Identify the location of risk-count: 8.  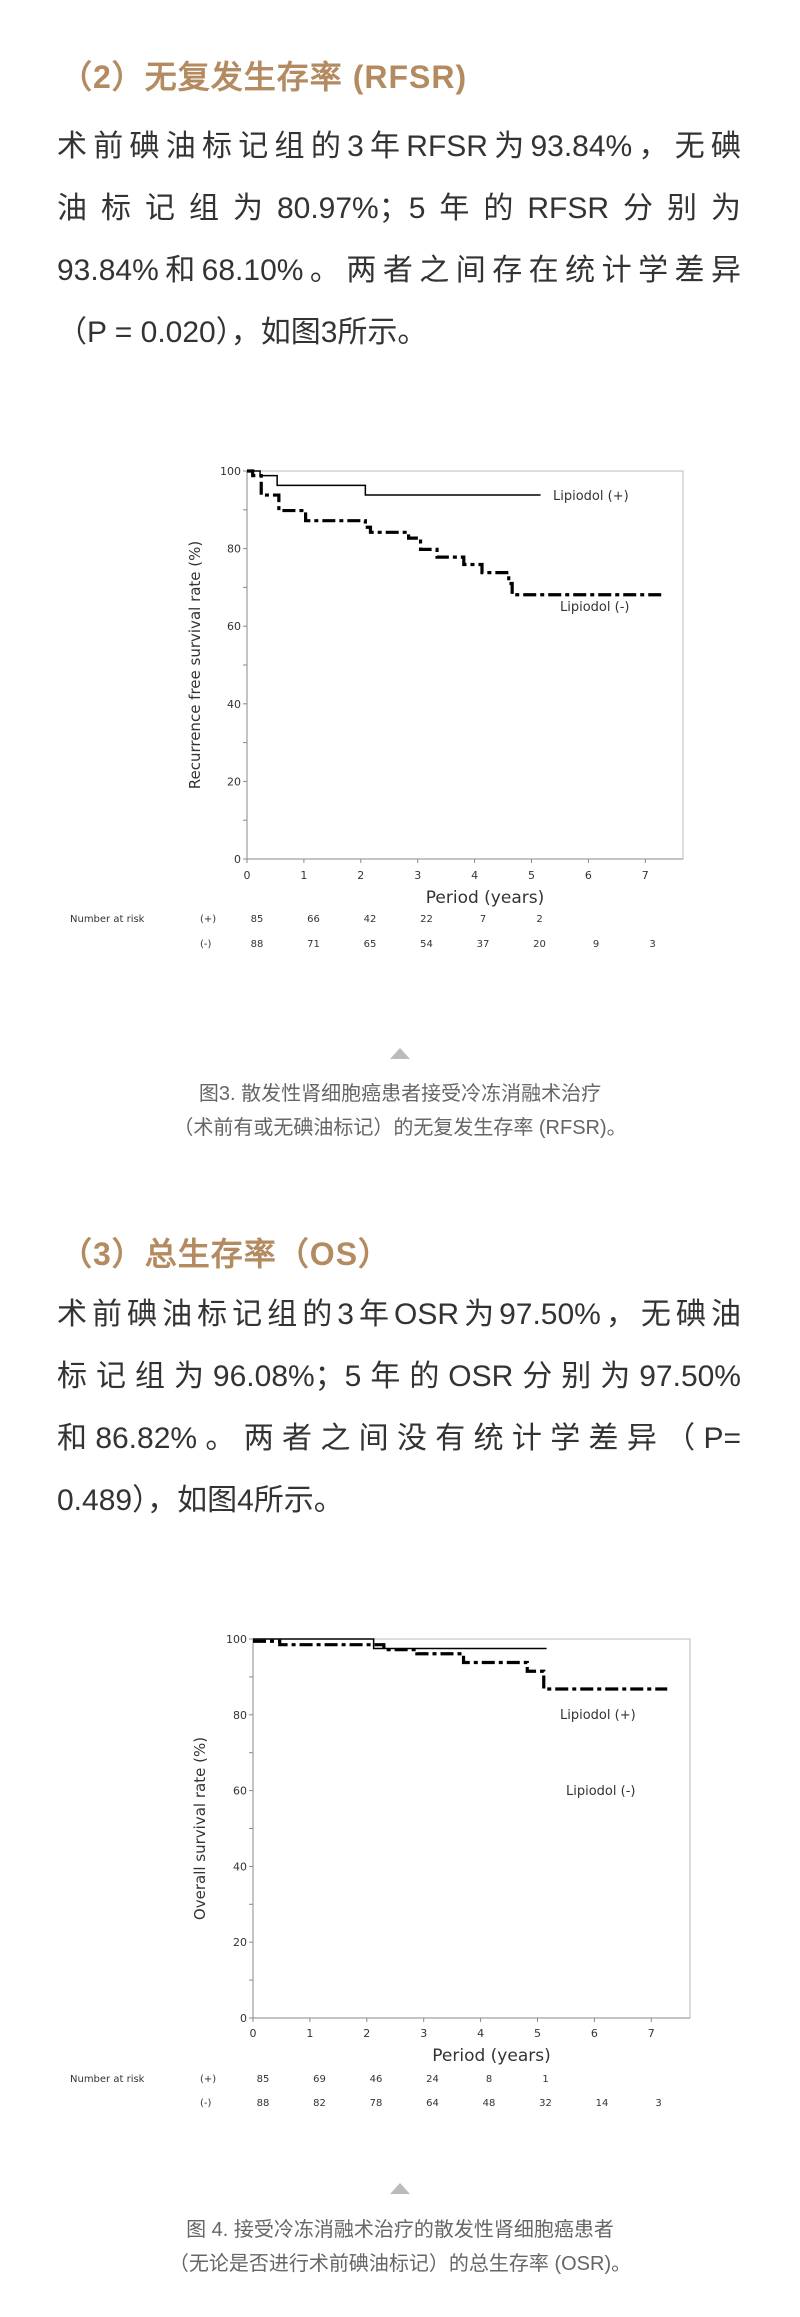
(489, 2079).